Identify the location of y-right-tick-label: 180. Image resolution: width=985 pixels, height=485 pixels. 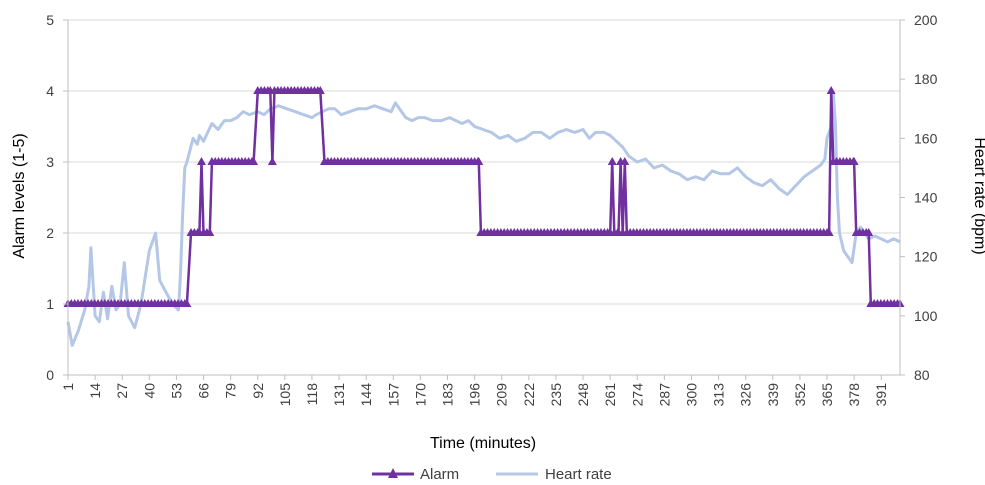
(926, 79).